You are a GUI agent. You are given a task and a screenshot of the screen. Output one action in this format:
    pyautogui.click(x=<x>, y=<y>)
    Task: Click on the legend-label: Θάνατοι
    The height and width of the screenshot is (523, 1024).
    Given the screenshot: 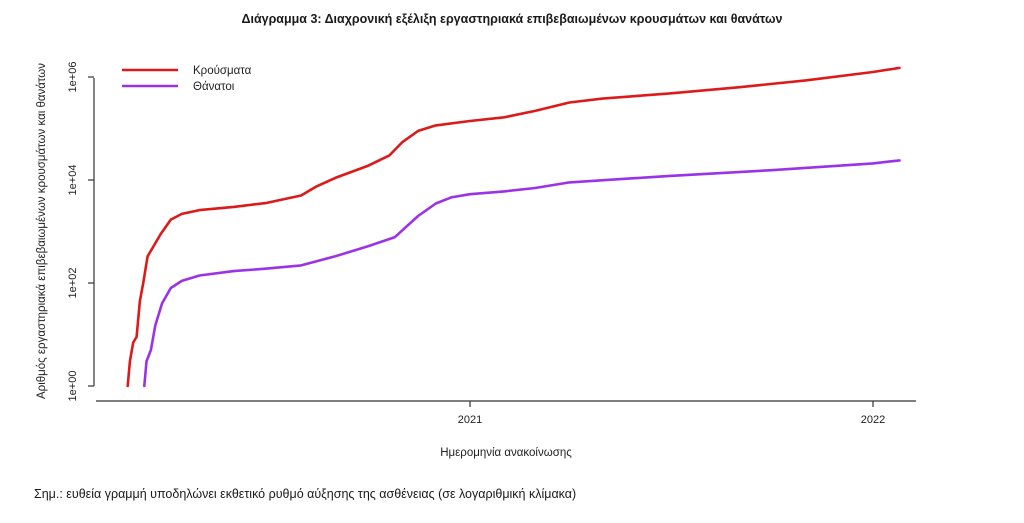 What is the action you would take?
    pyautogui.click(x=214, y=87)
    